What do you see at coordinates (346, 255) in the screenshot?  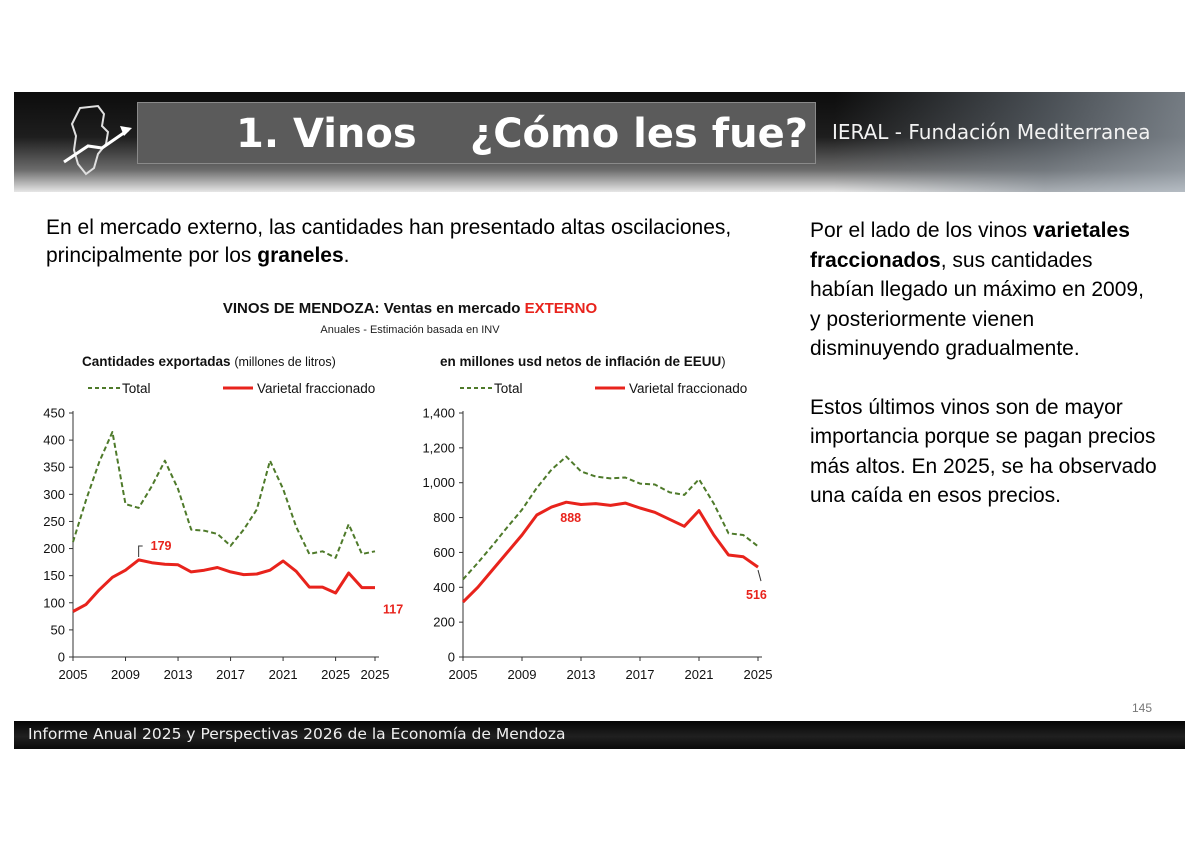 I see `intro-end: .` at bounding box center [346, 255].